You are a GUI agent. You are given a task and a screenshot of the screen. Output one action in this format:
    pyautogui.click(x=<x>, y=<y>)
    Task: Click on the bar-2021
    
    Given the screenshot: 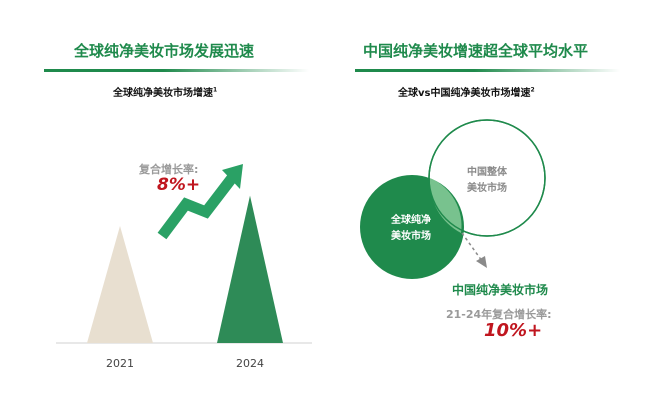 What is the action you would take?
    pyautogui.click(x=120, y=284)
    